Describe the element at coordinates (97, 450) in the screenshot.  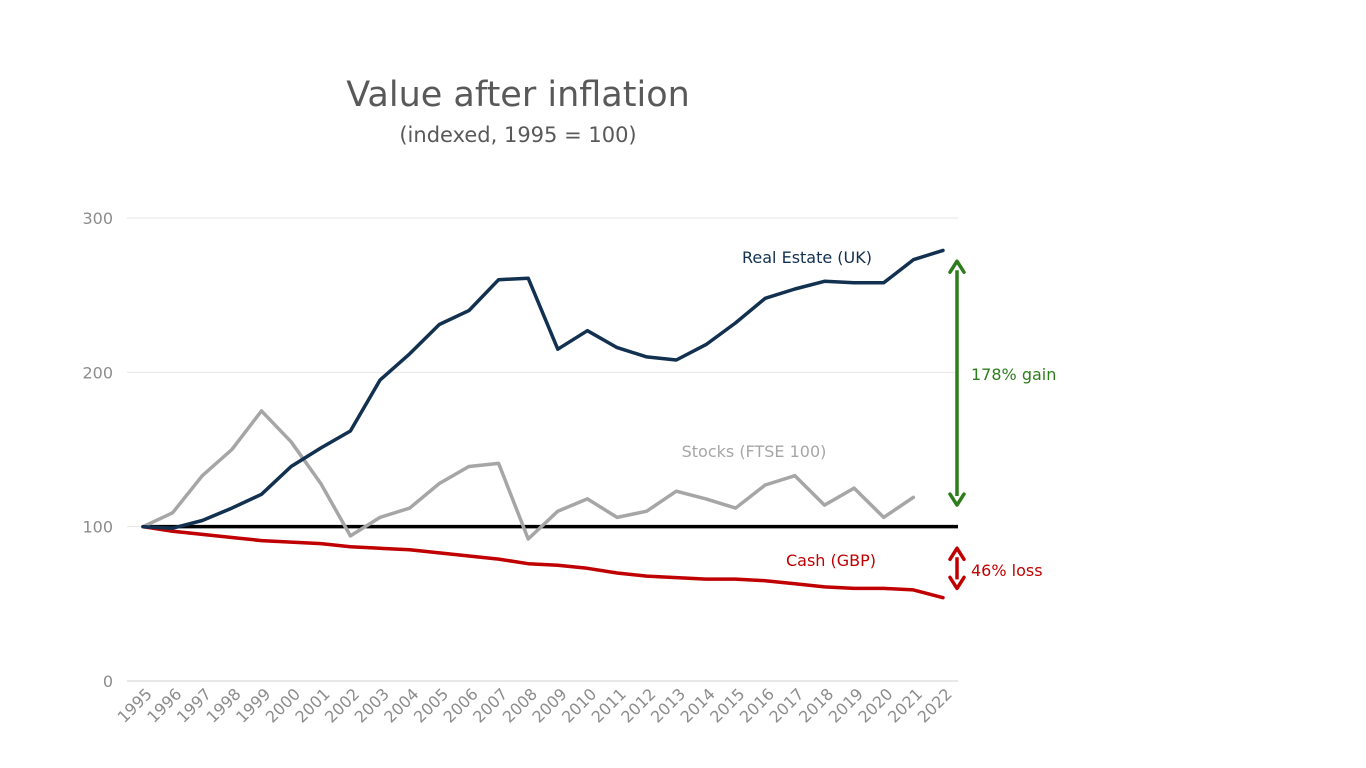
I see `y-axis-ticks: 0 100 200 300` at that location.